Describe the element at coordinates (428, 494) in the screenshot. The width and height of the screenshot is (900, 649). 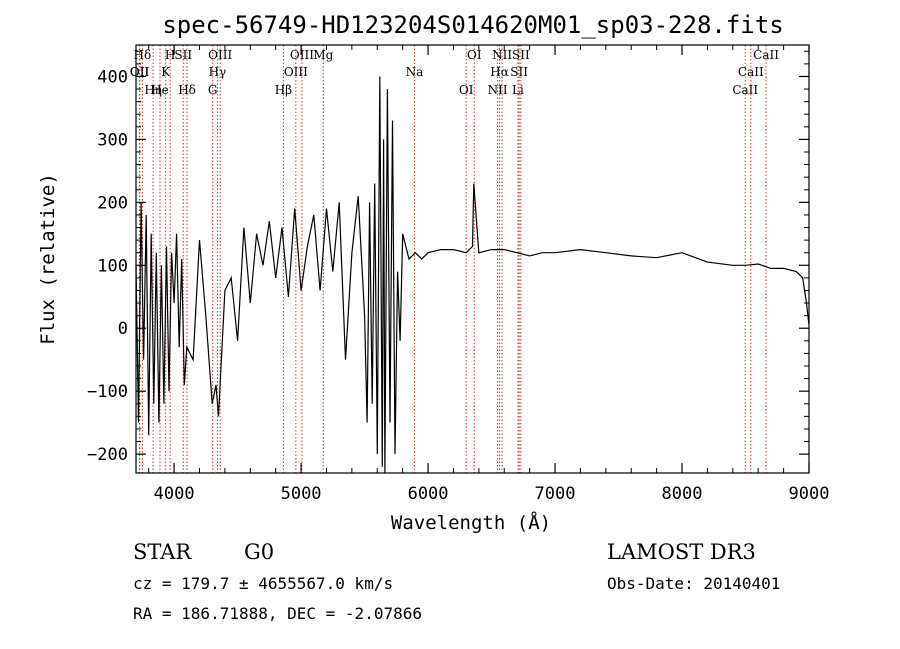
I see `x-tick-label: 6000` at that location.